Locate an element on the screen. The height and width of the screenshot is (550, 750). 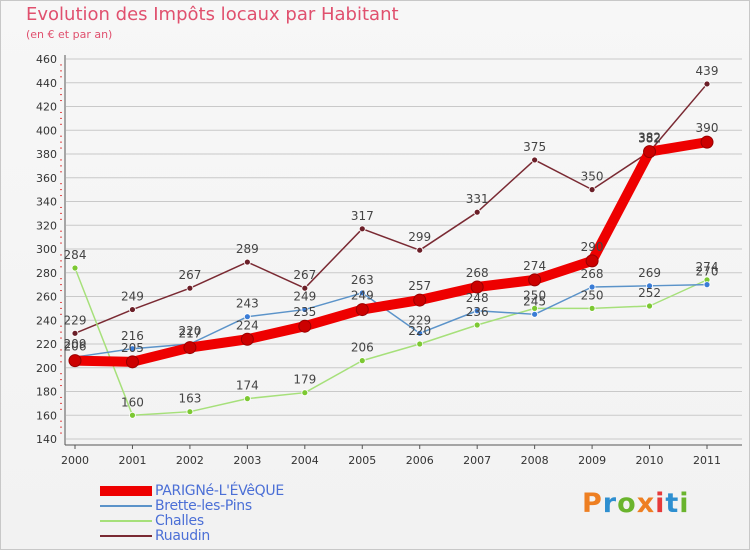
data-label: 267 is located at coordinates (189, 275).